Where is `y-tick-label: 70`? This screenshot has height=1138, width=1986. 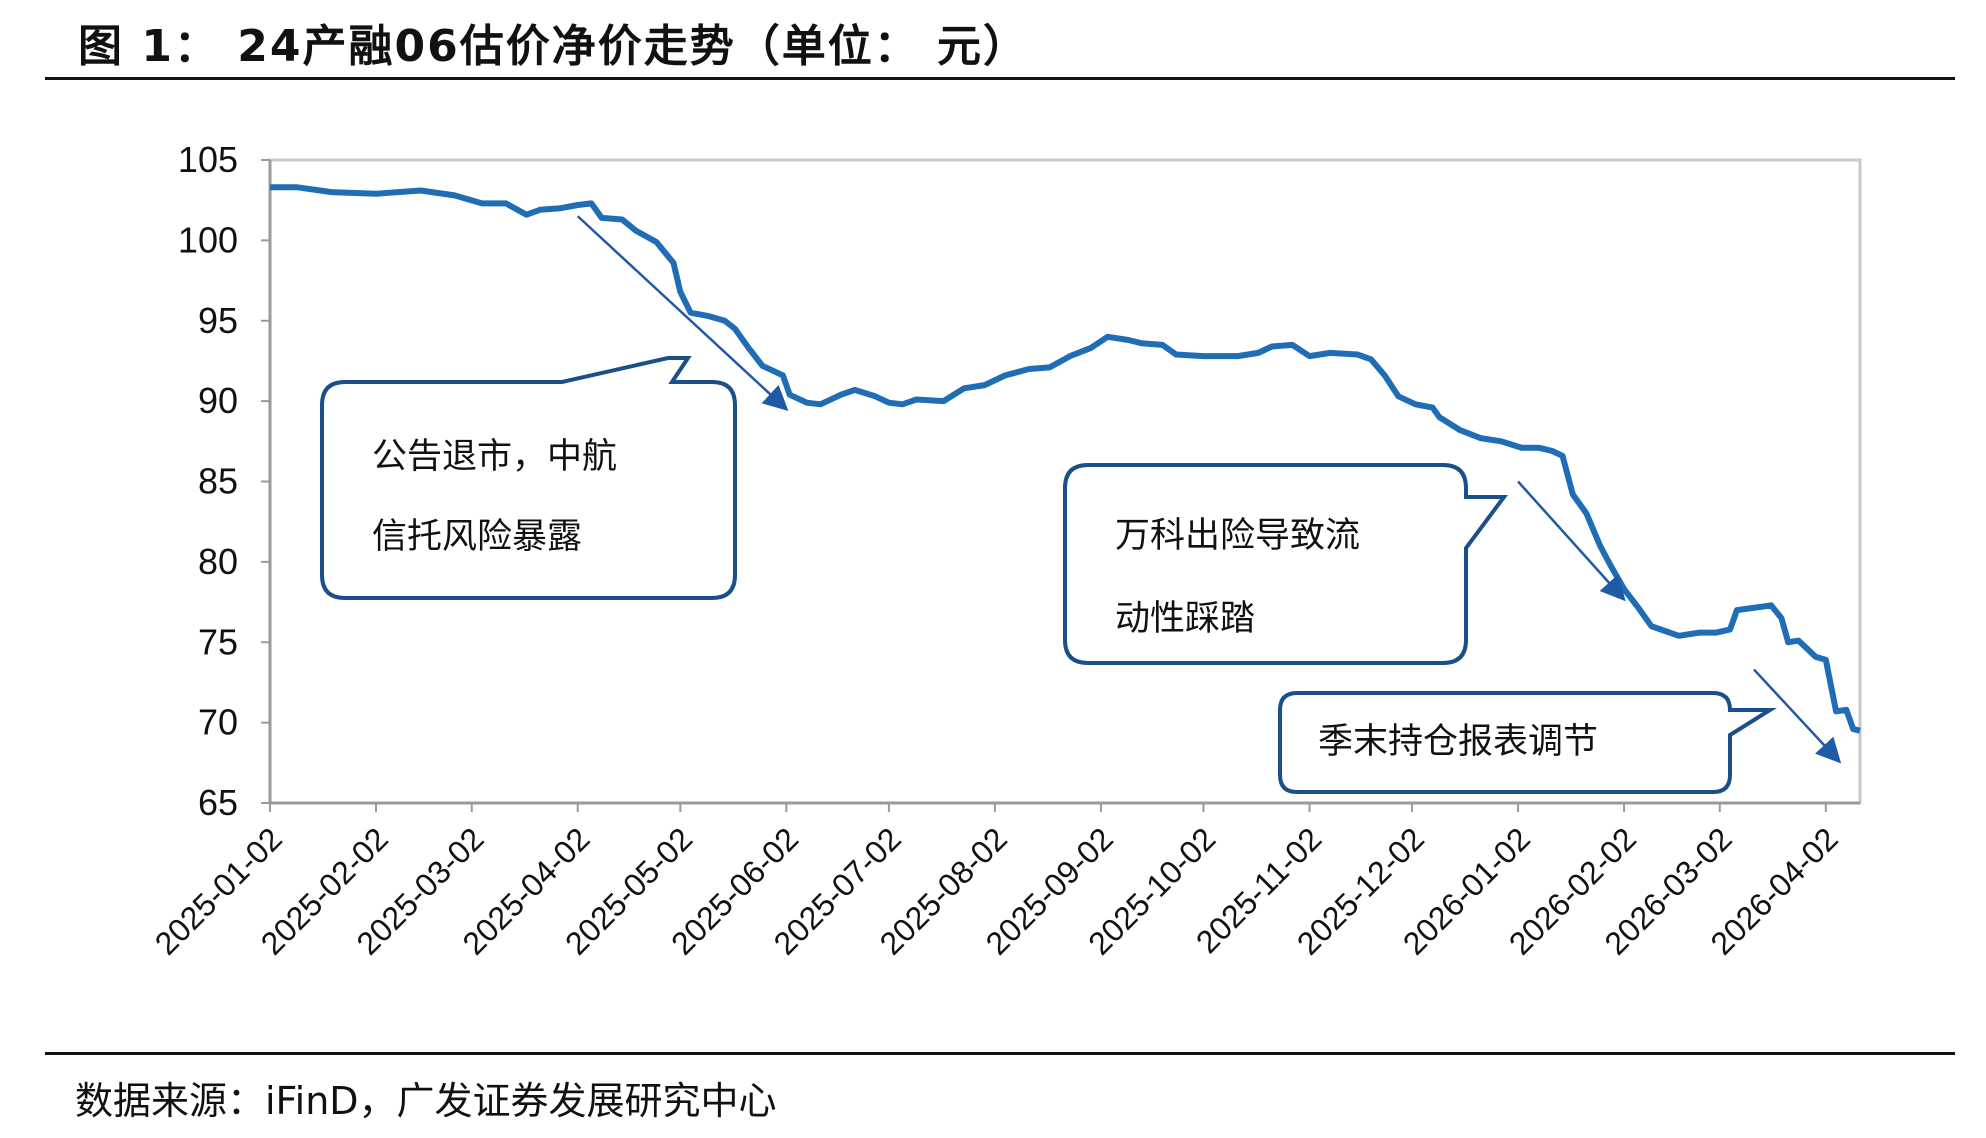
y-tick-label: 70 is located at coordinates (218, 722).